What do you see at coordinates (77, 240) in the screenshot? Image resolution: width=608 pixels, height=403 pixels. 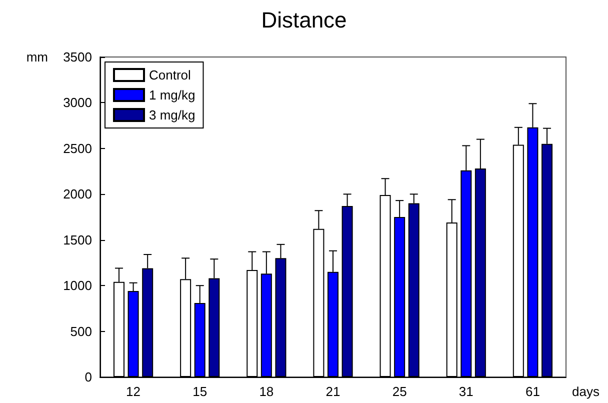 I see `y-tick-label: 1500` at bounding box center [77, 240].